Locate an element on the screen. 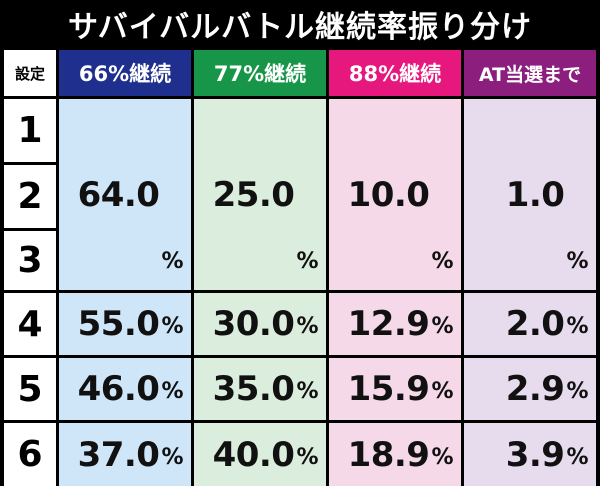  setting-number: 6 is located at coordinates (30, 454).